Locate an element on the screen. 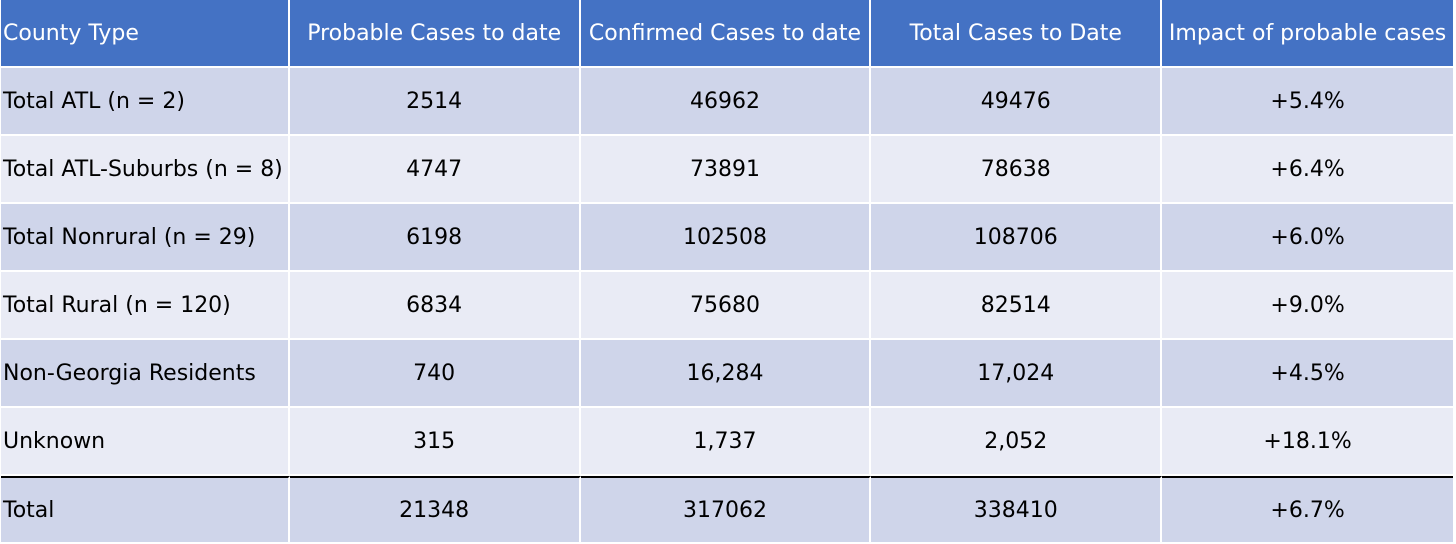 Image resolution: width=1456 pixels, height=544 pixels. cell-probable: 2514 is located at coordinates (435, 102).